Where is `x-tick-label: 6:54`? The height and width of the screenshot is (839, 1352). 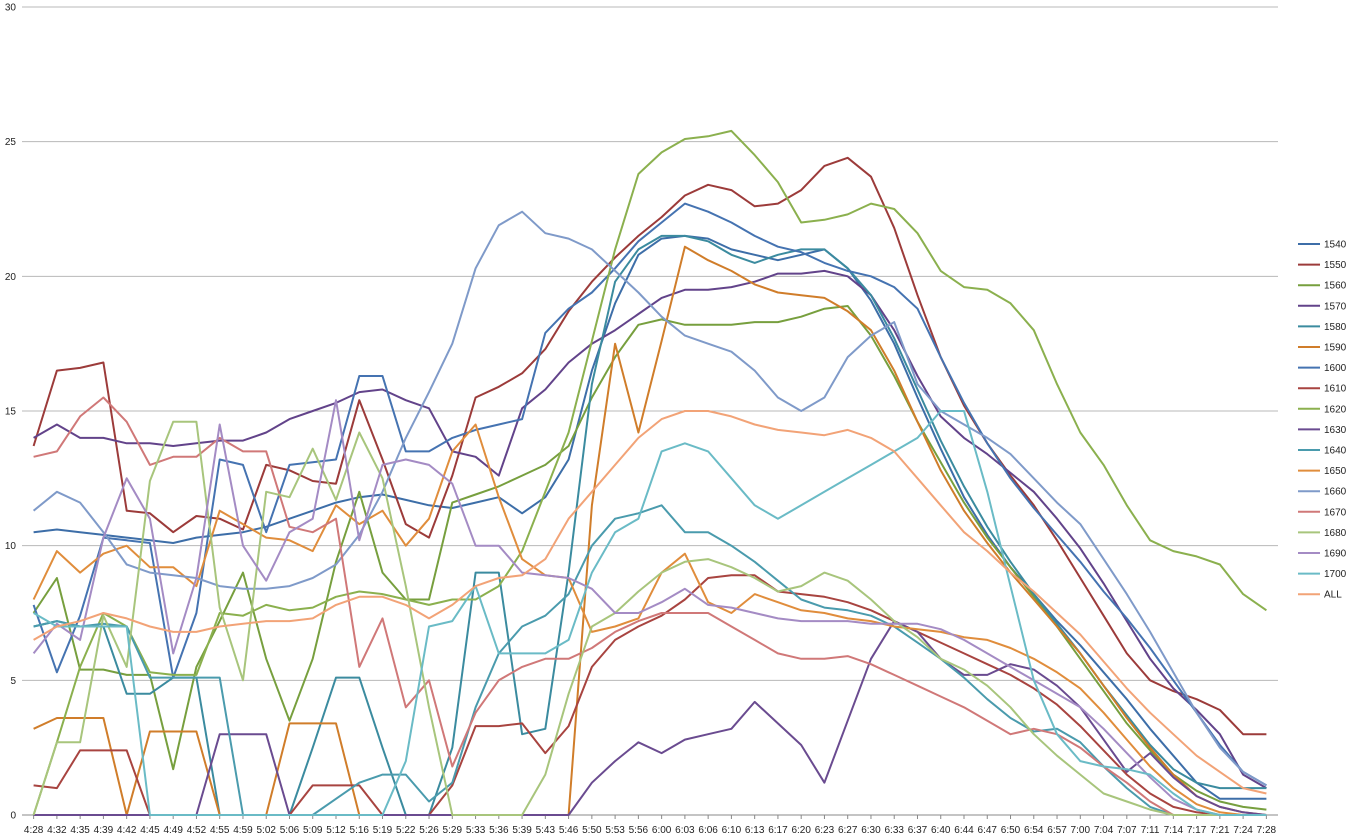
x-tick-label: 6:54 is located at coordinates (1034, 830).